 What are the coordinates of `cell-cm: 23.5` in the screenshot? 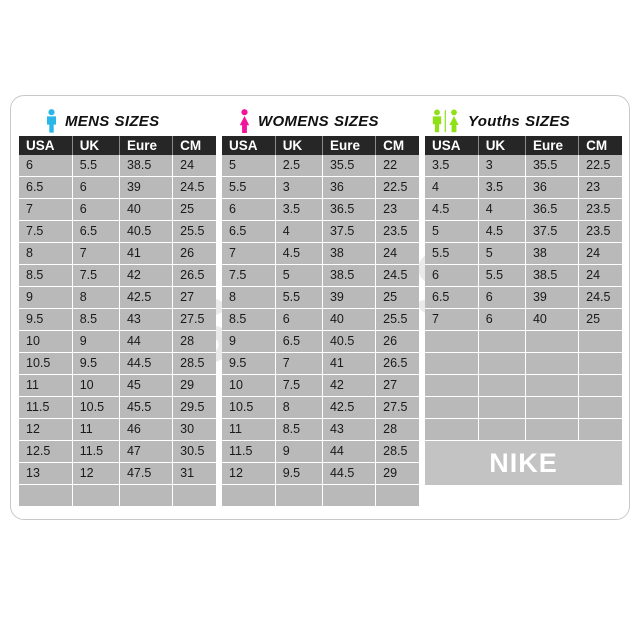 It's located at (600, 209).